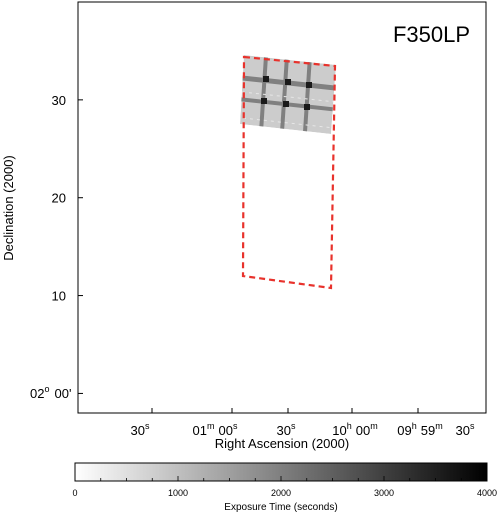 The height and width of the screenshot is (514, 500). What do you see at coordinates (59, 198) in the screenshot?
I see `y-tick-label: 20` at bounding box center [59, 198].